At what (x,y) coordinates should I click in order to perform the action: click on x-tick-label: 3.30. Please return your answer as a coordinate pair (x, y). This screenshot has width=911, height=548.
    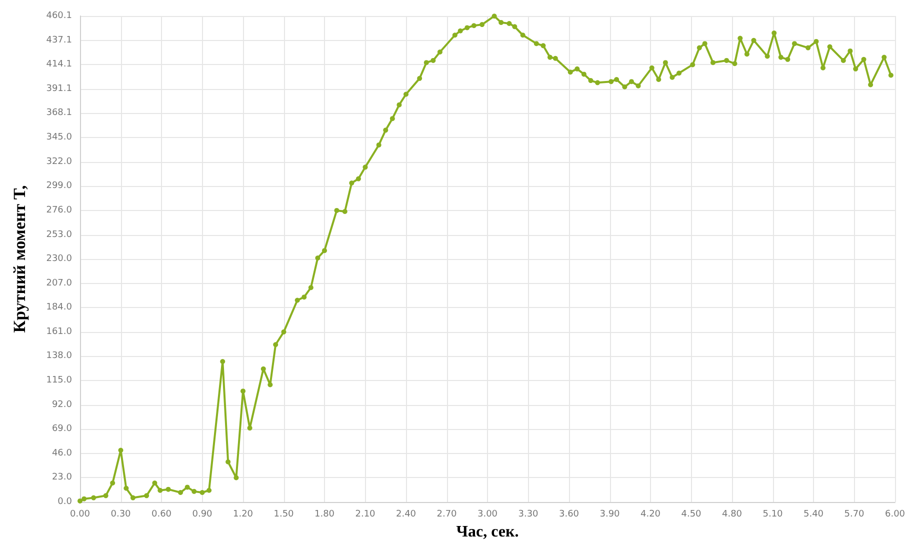
    Looking at the image, I should click on (528, 515).